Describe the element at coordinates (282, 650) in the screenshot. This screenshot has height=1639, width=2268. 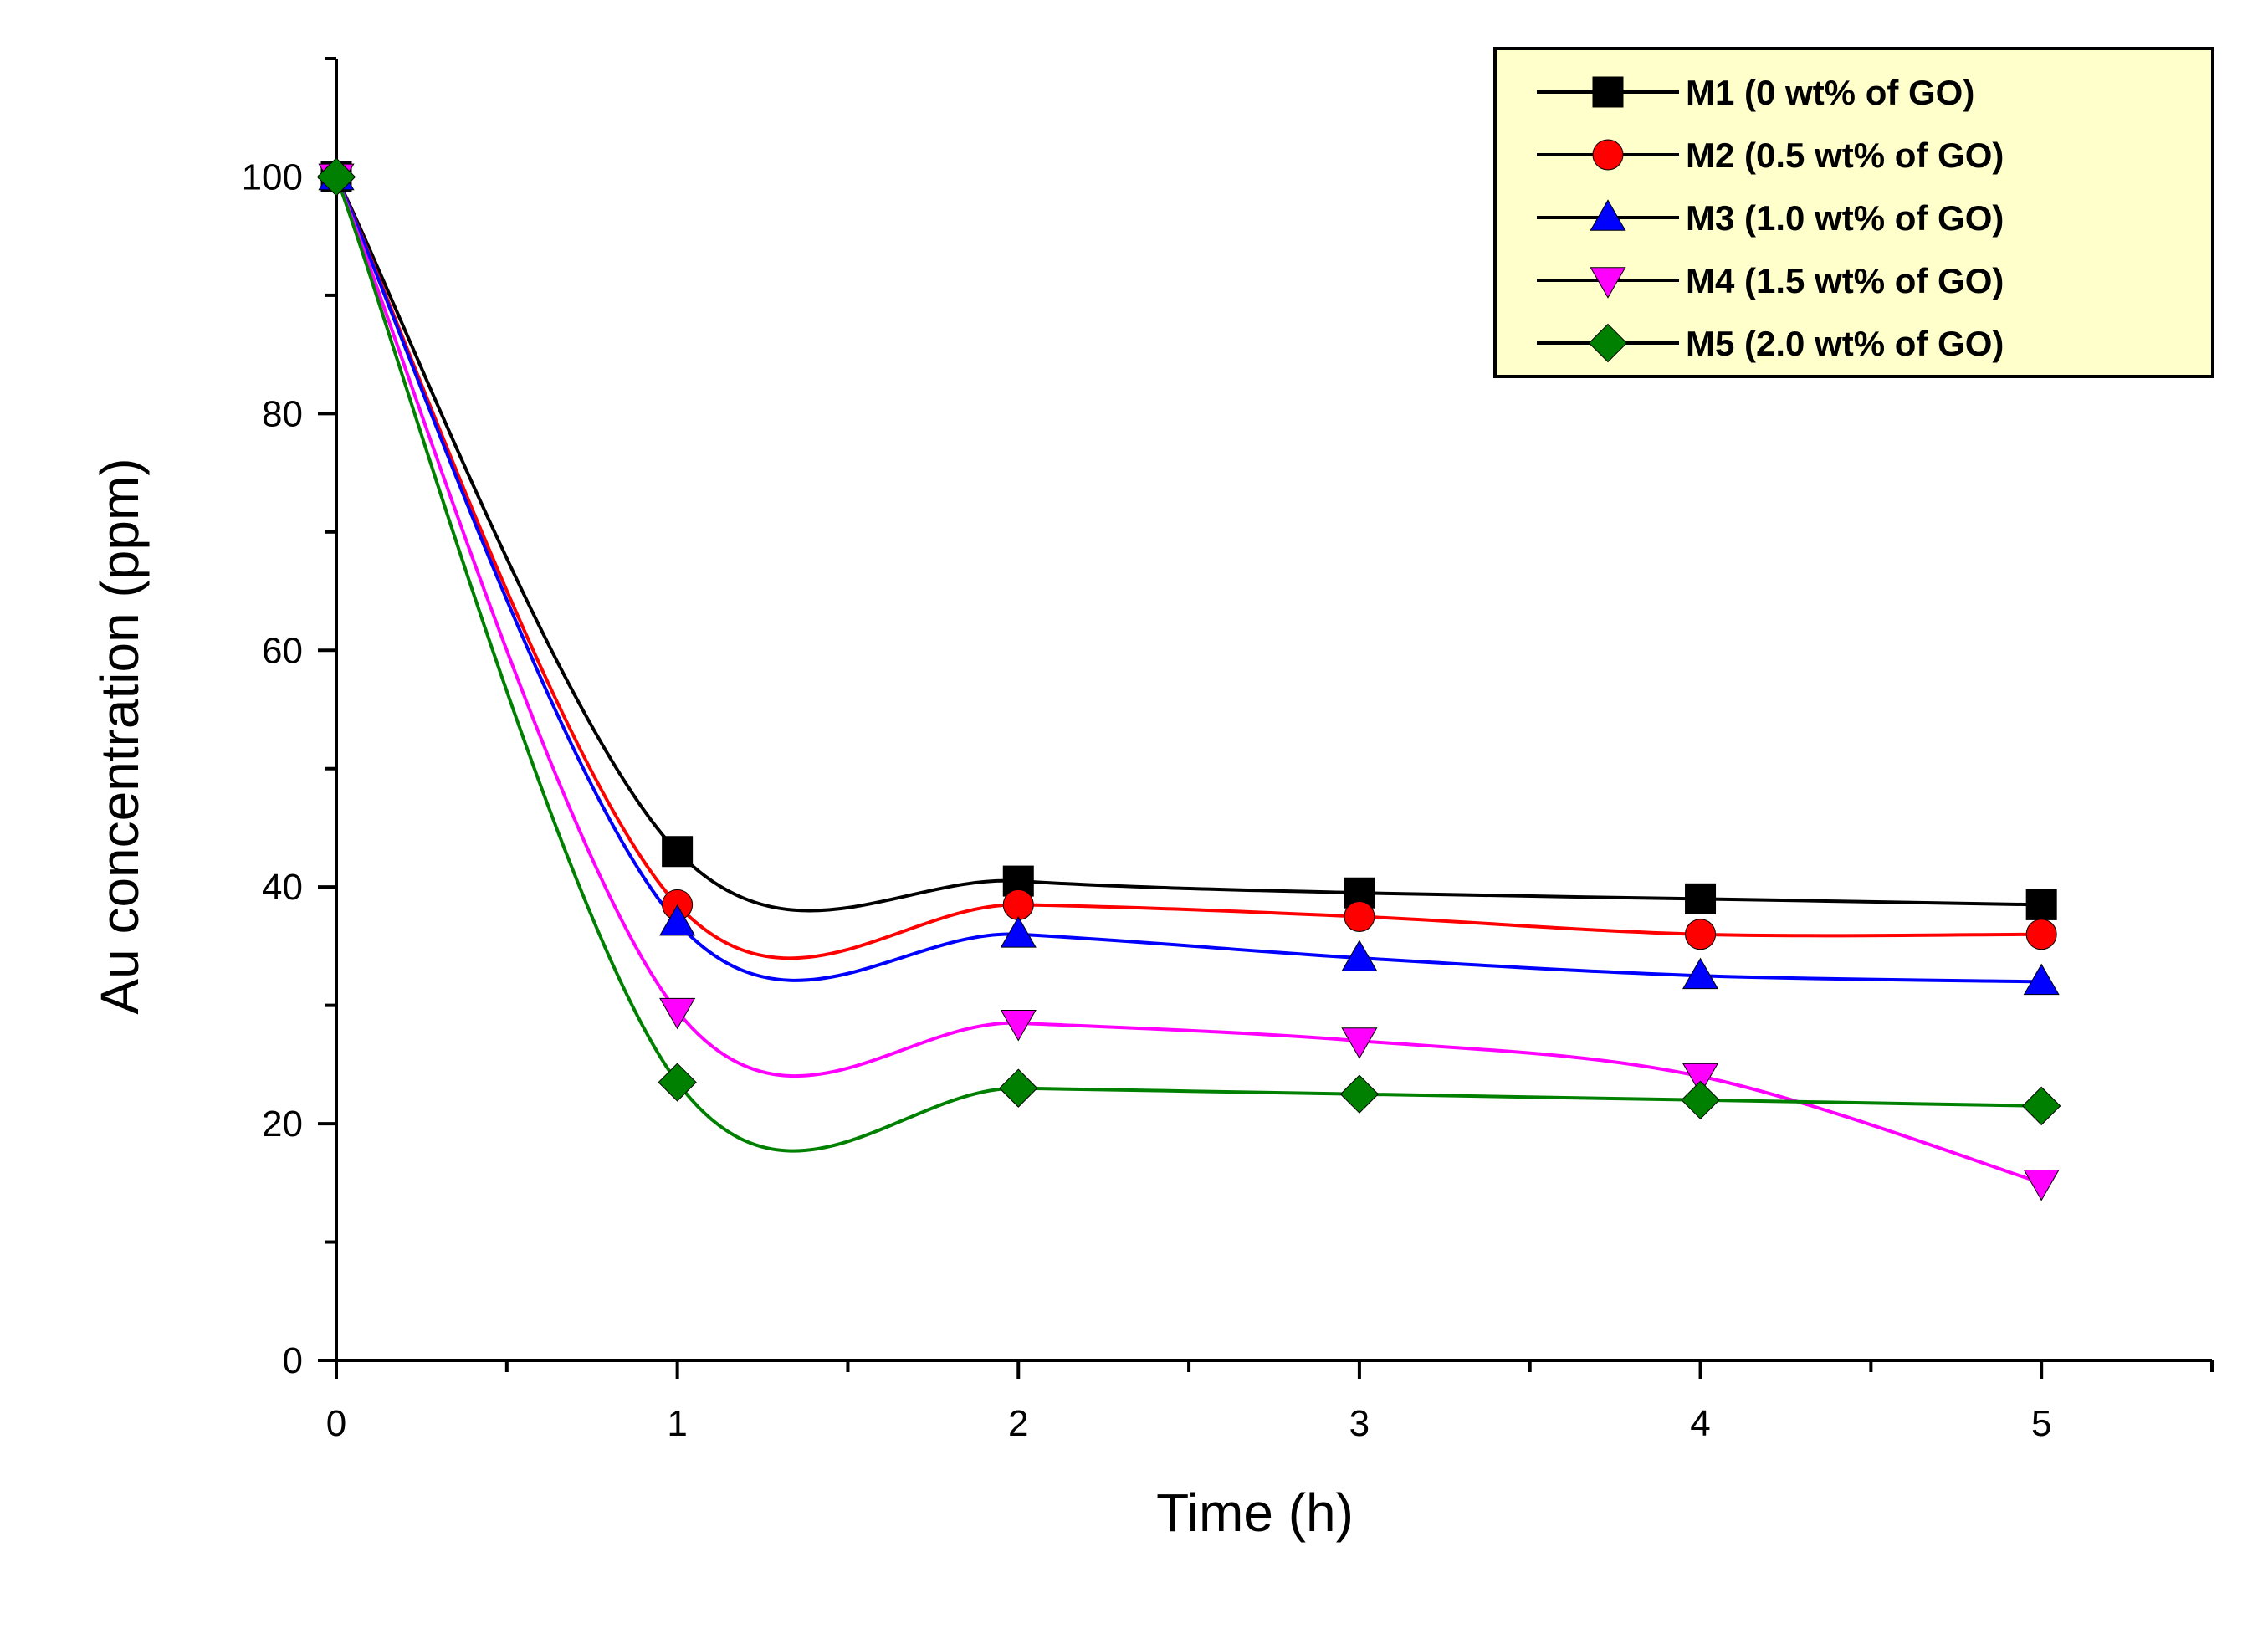
I see `y-tick-label: 60` at that location.